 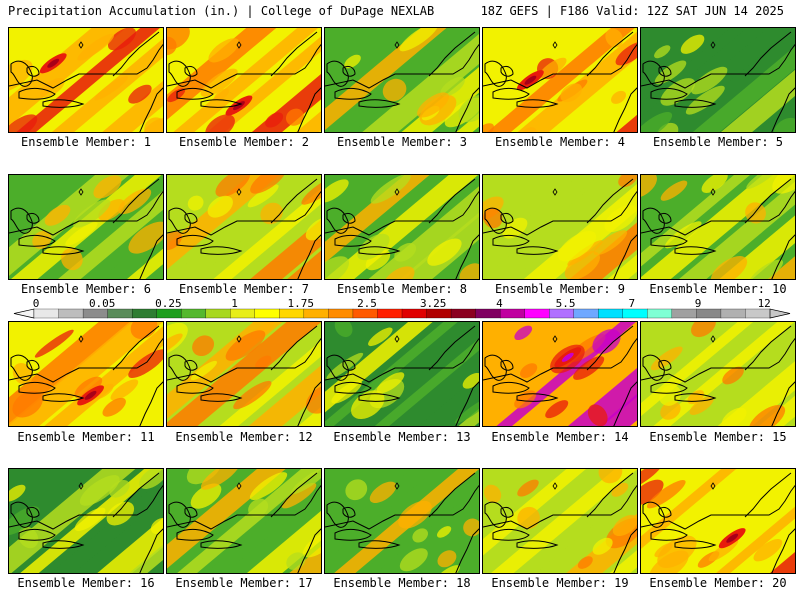 I want to click on colorbar-tick-label: 3.25, so click(x=433, y=303).